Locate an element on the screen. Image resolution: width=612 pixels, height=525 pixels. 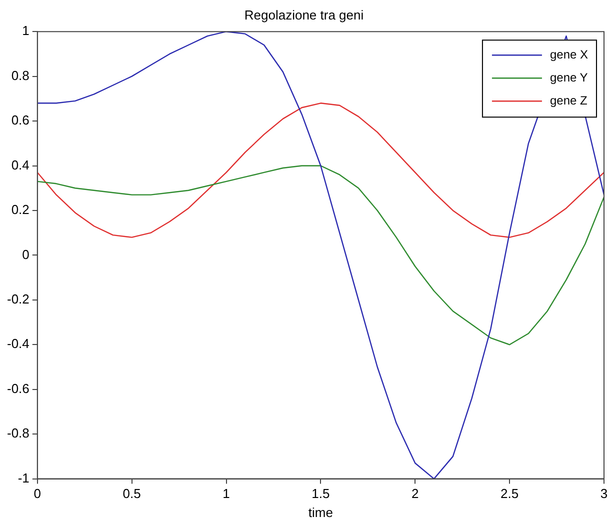
x-tick-label: 0 is located at coordinates (38, 494).